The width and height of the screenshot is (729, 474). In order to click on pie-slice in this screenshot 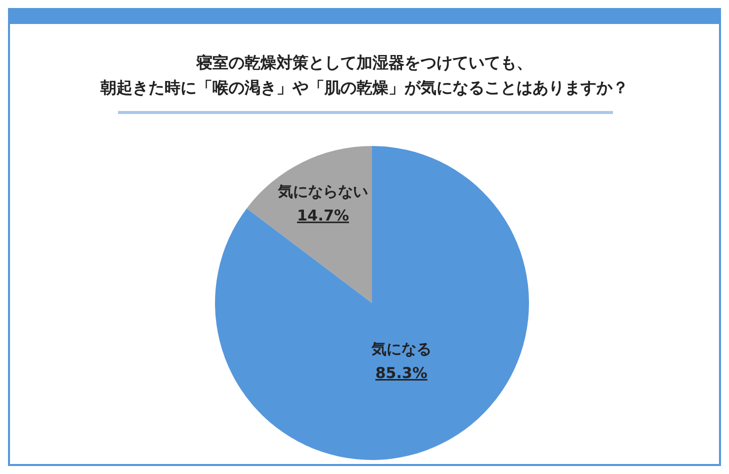, I will do `click(309, 224)`.